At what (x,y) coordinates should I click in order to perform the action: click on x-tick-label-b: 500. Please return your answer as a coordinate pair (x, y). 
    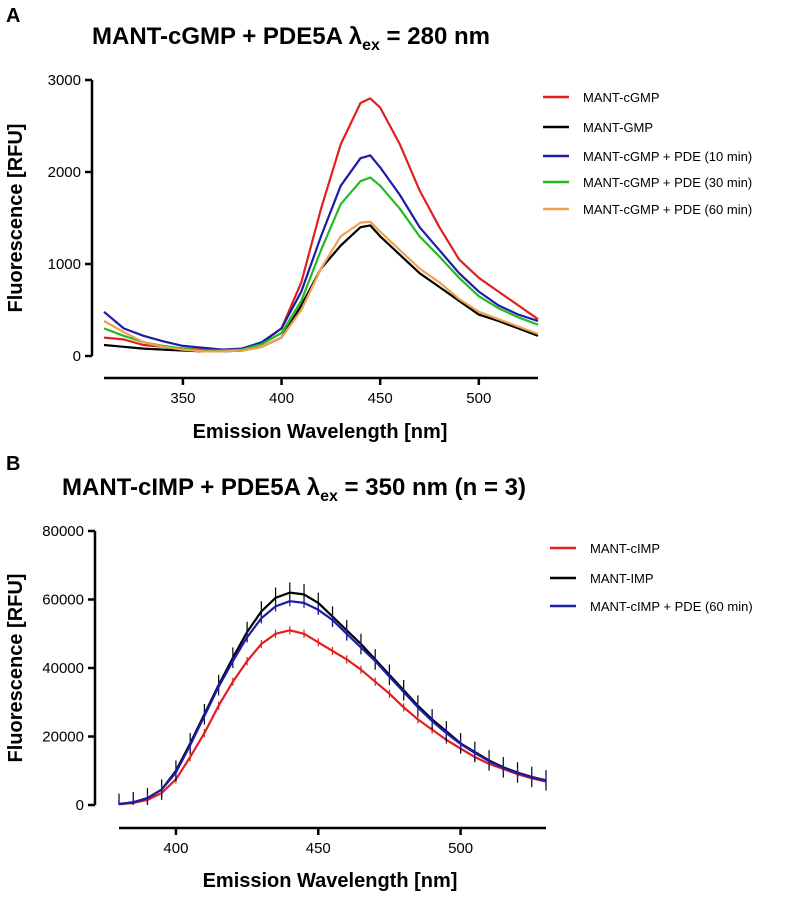
    Looking at the image, I should click on (460, 848).